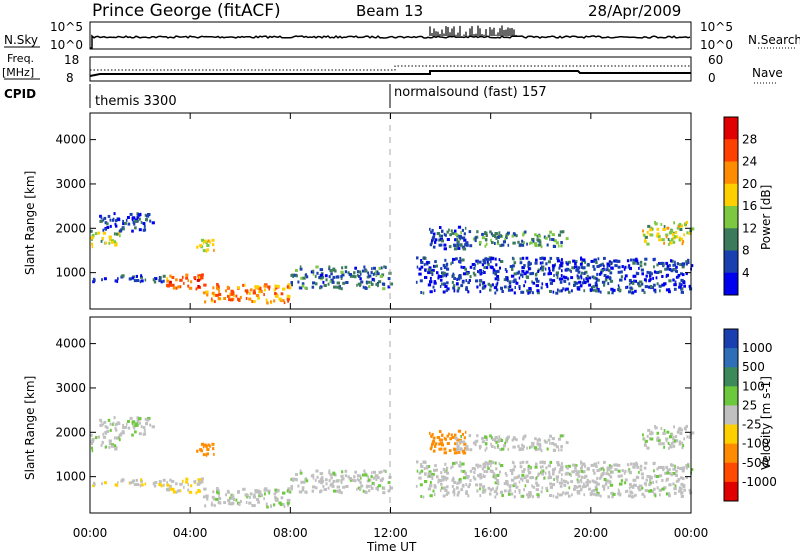 The height and width of the screenshot is (554, 800). Describe the element at coordinates (749, 228) in the screenshot. I see `colorbar-tick-label: 12` at that location.